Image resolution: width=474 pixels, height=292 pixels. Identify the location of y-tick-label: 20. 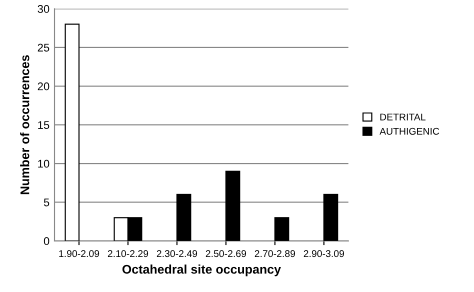
(44, 86).